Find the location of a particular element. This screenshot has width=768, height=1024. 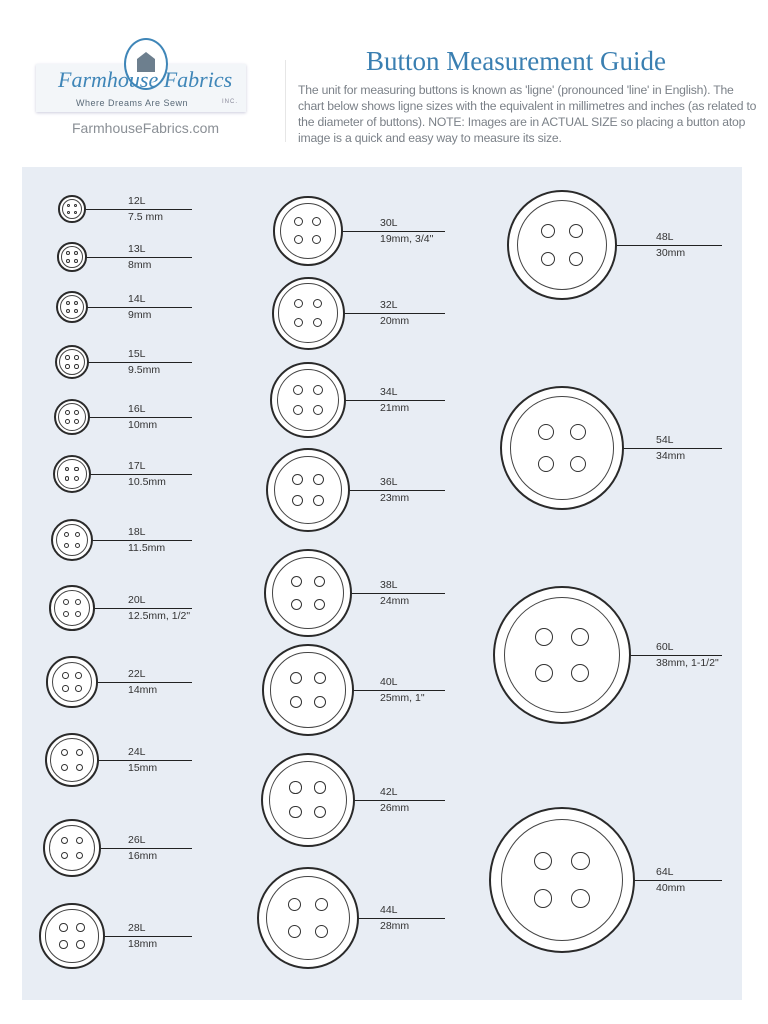

size-label: 9mm is located at coordinates (140, 315).